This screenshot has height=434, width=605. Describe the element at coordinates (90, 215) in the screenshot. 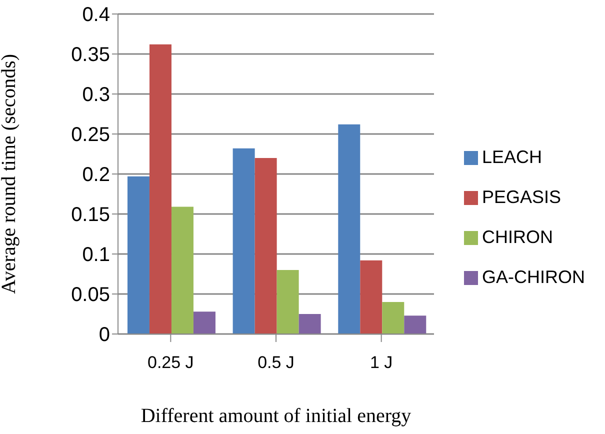

I see `y-tick-label: 0.15` at that location.